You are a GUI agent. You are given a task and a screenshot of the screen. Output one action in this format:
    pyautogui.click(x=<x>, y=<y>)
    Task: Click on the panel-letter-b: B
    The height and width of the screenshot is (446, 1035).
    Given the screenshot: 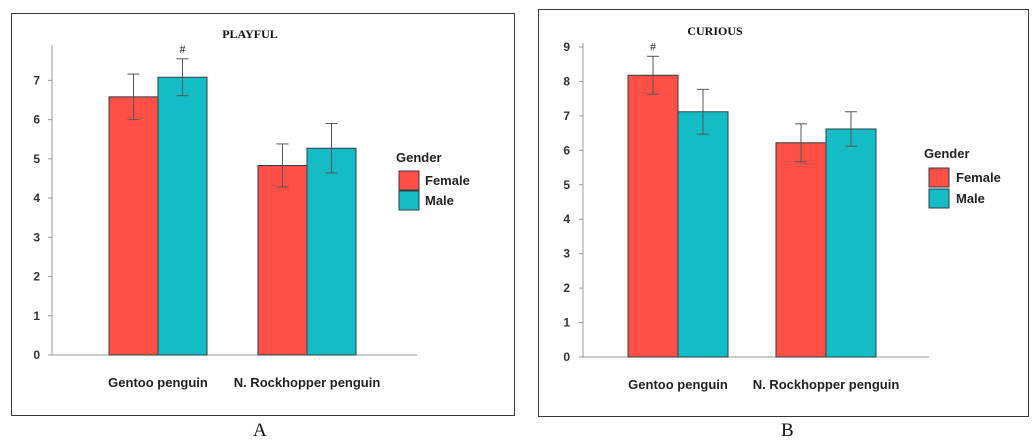 What is the action you would take?
    pyautogui.click(x=787, y=430)
    